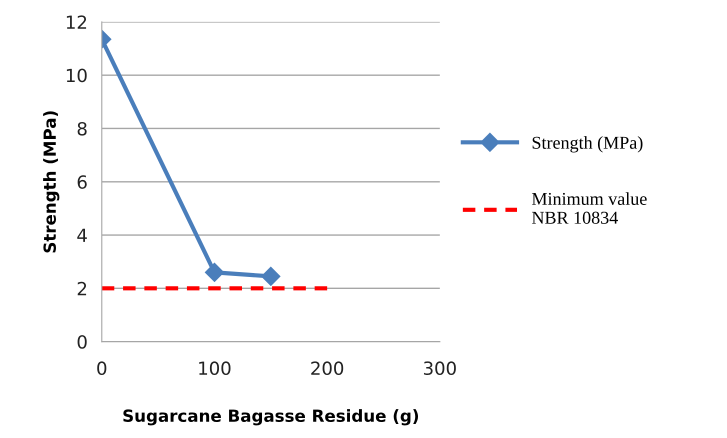  I want to click on x-tick-label: 200, so click(327, 368).